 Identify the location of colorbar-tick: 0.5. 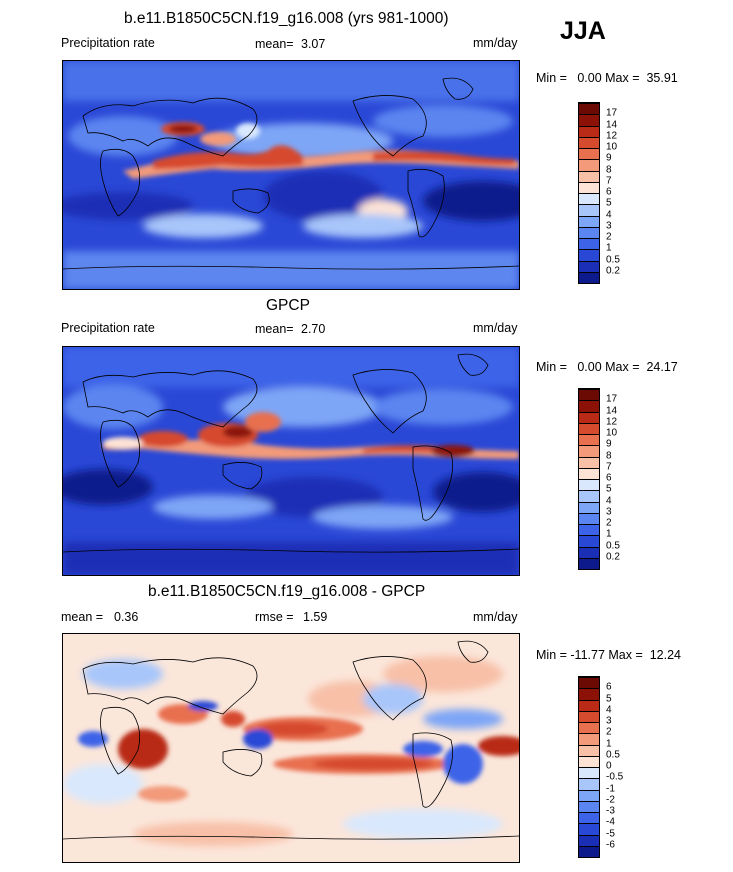
(613, 545).